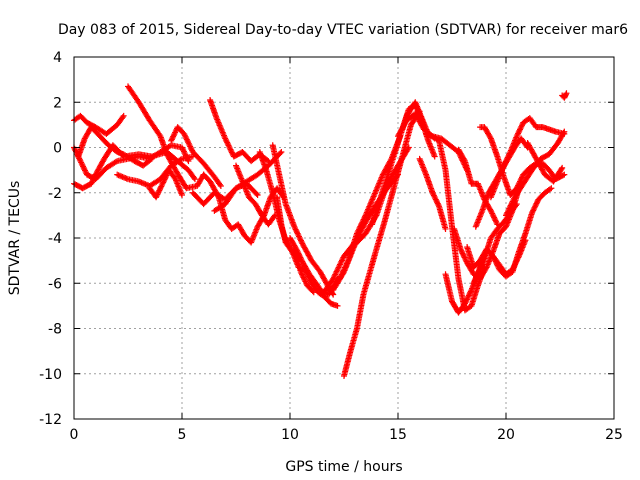  What do you see at coordinates (57, 149) in the screenshot?
I see `y-tick-label: 0` at bounding box center [57, 149].